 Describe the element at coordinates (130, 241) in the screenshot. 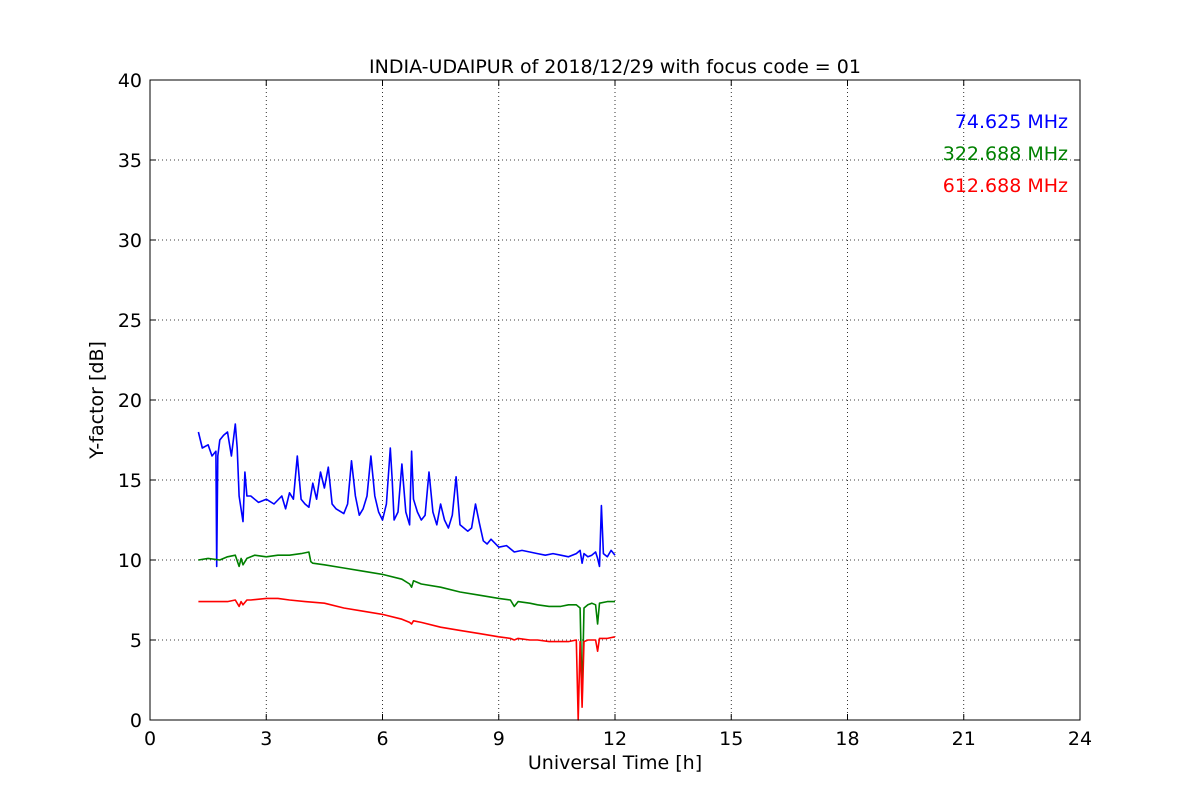

I see `y-tick-label: 30` at that location.